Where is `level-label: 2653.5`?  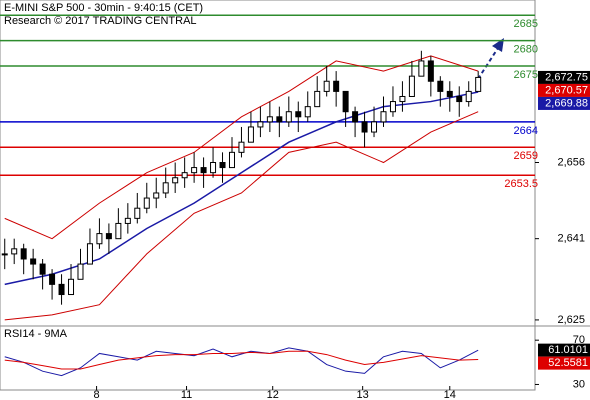
level-label: 2653.5 is located at coordinates (521, 184).